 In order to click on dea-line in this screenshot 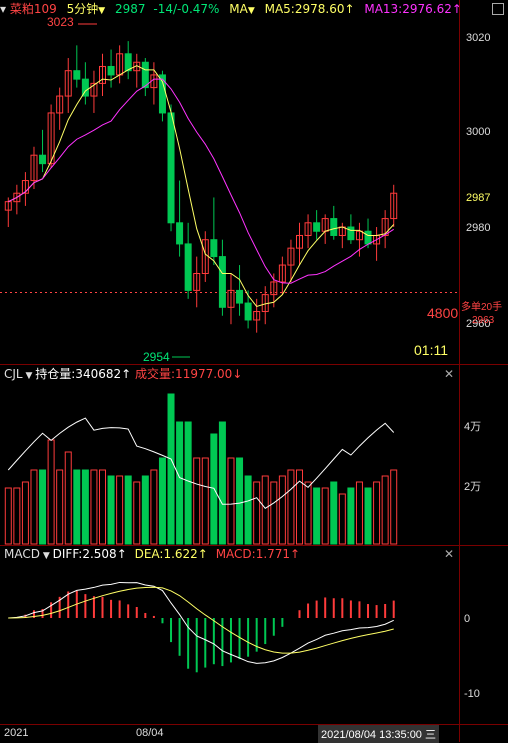, I will do `click(201, 620)`.